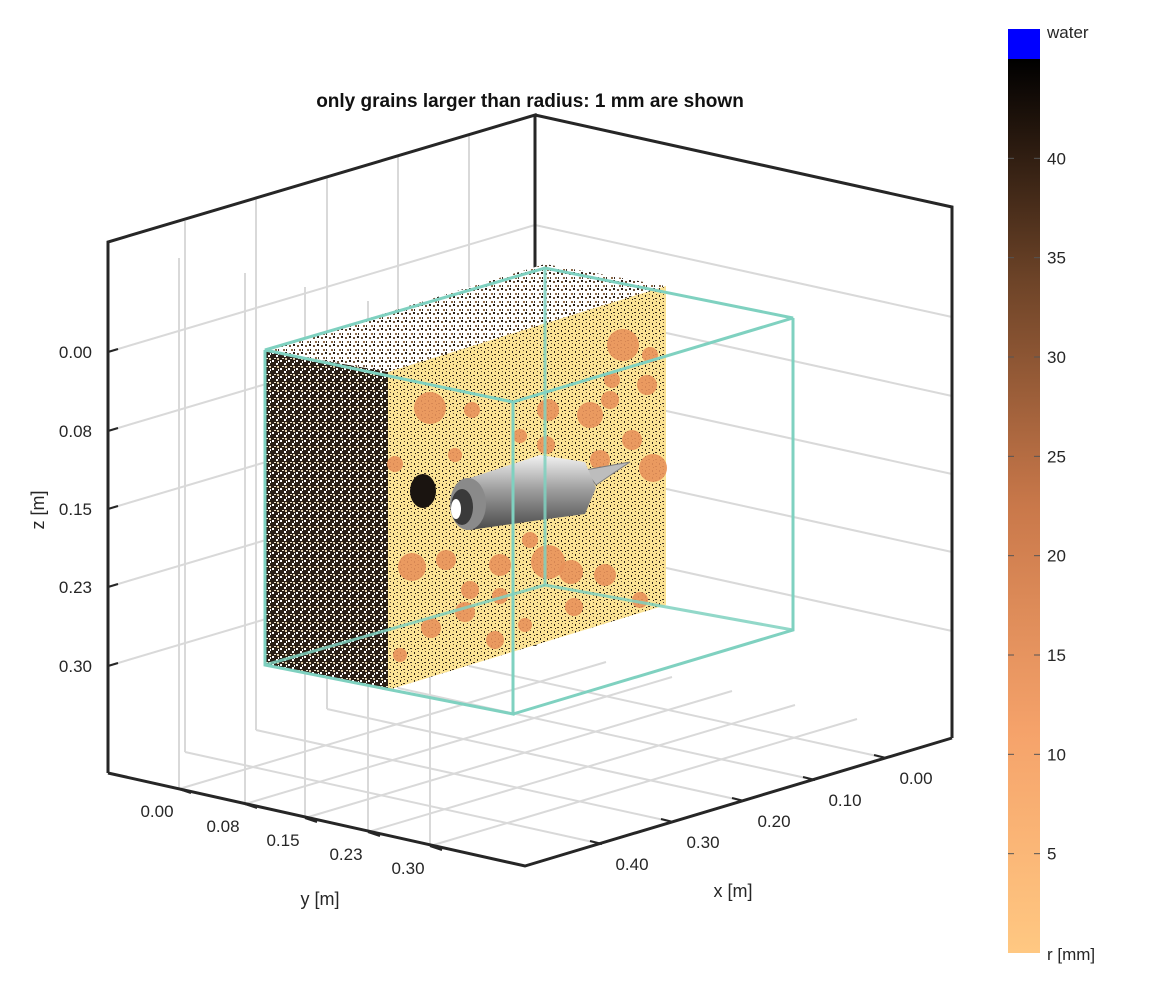  What do you see at coordinates (1056, 456) in the screenshot?
I see `colorbar-tick-label: 25` at bounding box center [1056, 456].